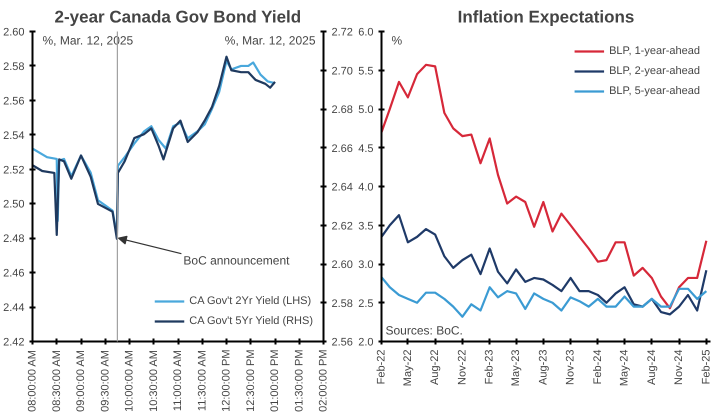 This screenshot has width=718, height=414. Describe the element at coordinates (366, 110) in the screenshot. I see `y-tick-label: 5.0` at that location.